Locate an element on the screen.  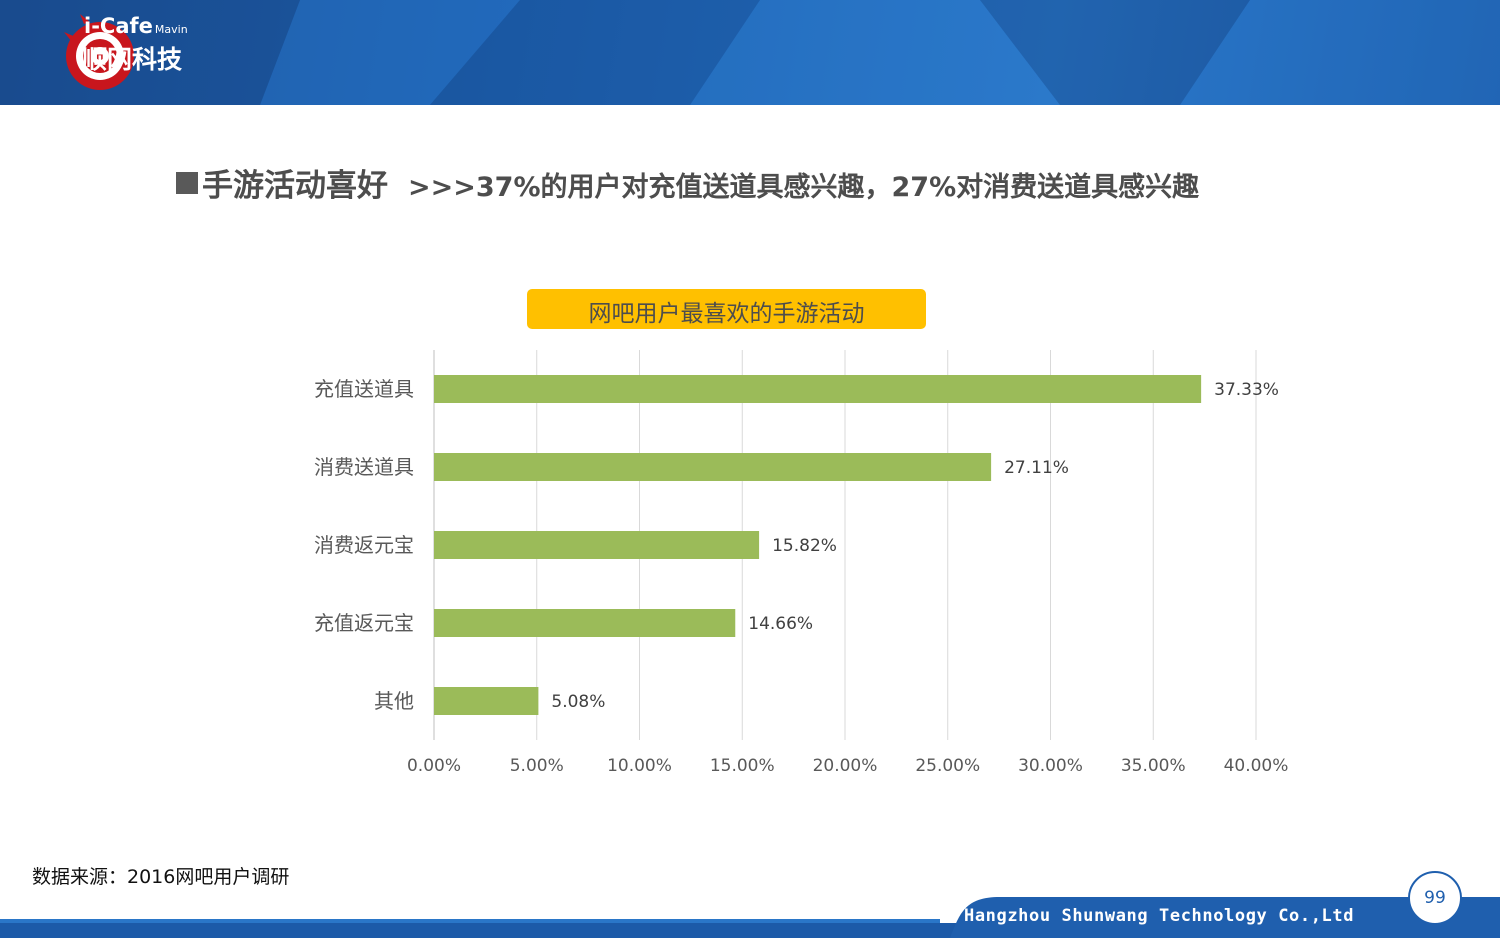
title-subtitle: >>>37%的用户对充值送道具感兴趣，27%对消费送道具感兴趣 is located at coordinates (804, 187).